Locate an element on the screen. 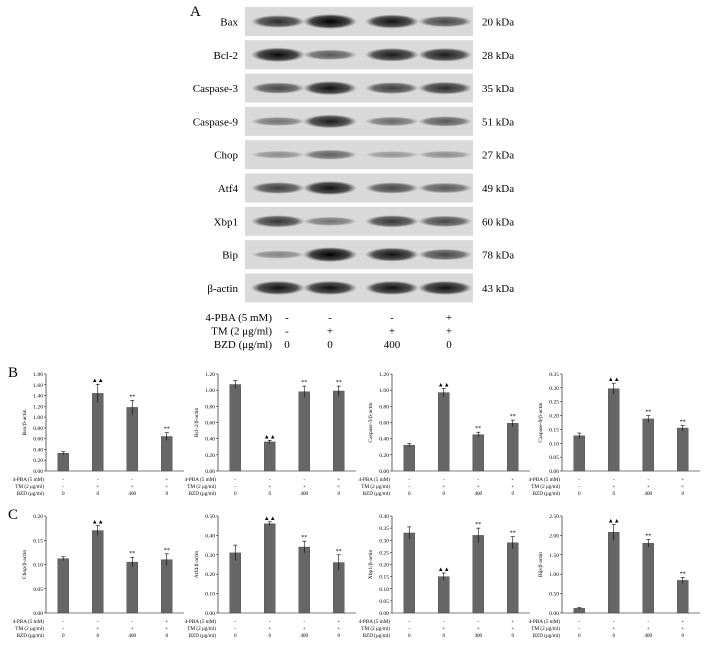  chart-treatment-label: TM (2 μg/ml) is located at coordinates (29, 486).